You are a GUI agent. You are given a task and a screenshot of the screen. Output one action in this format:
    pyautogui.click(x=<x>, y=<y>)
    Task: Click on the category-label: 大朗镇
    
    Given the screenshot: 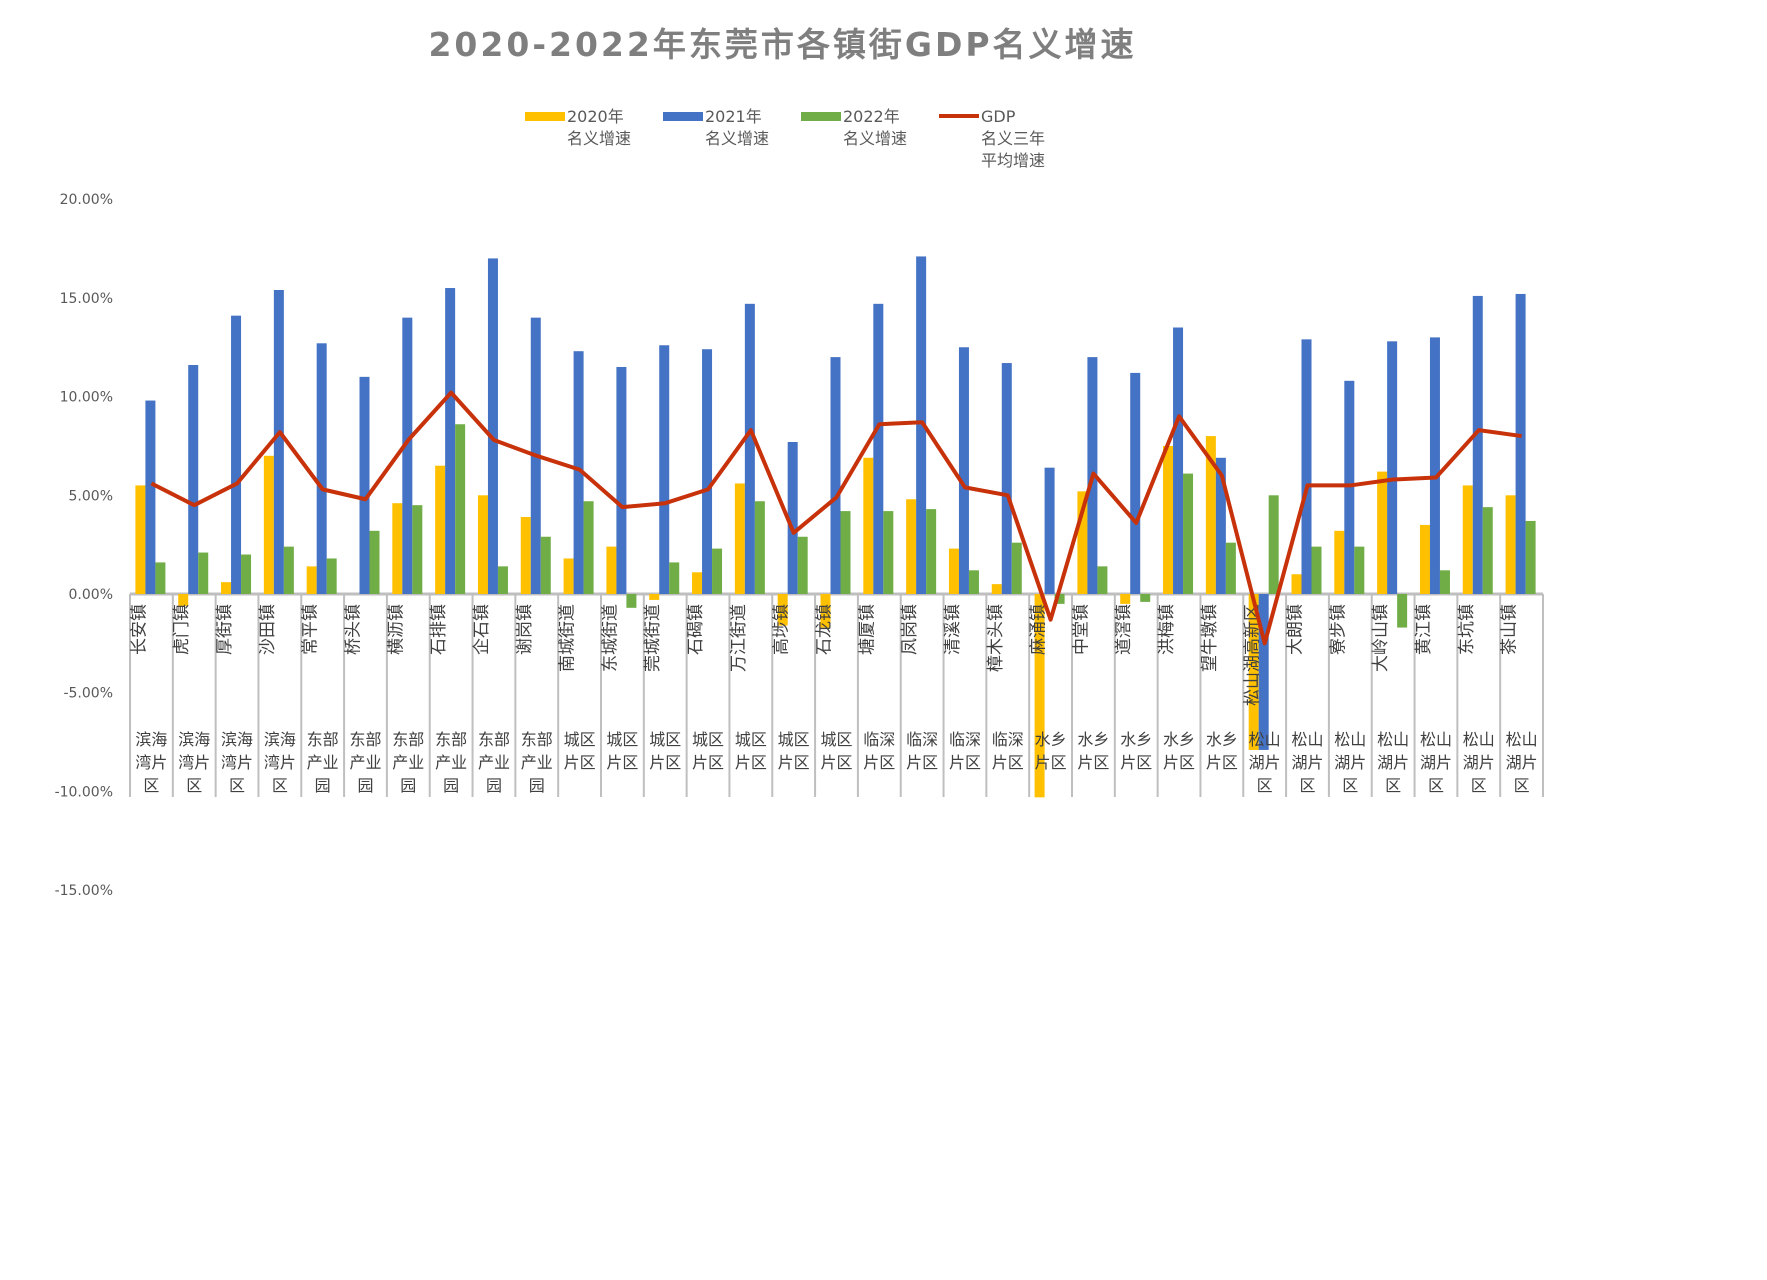 What is the action you would take?
    pyautogui.click(x=1296, y=629)
    